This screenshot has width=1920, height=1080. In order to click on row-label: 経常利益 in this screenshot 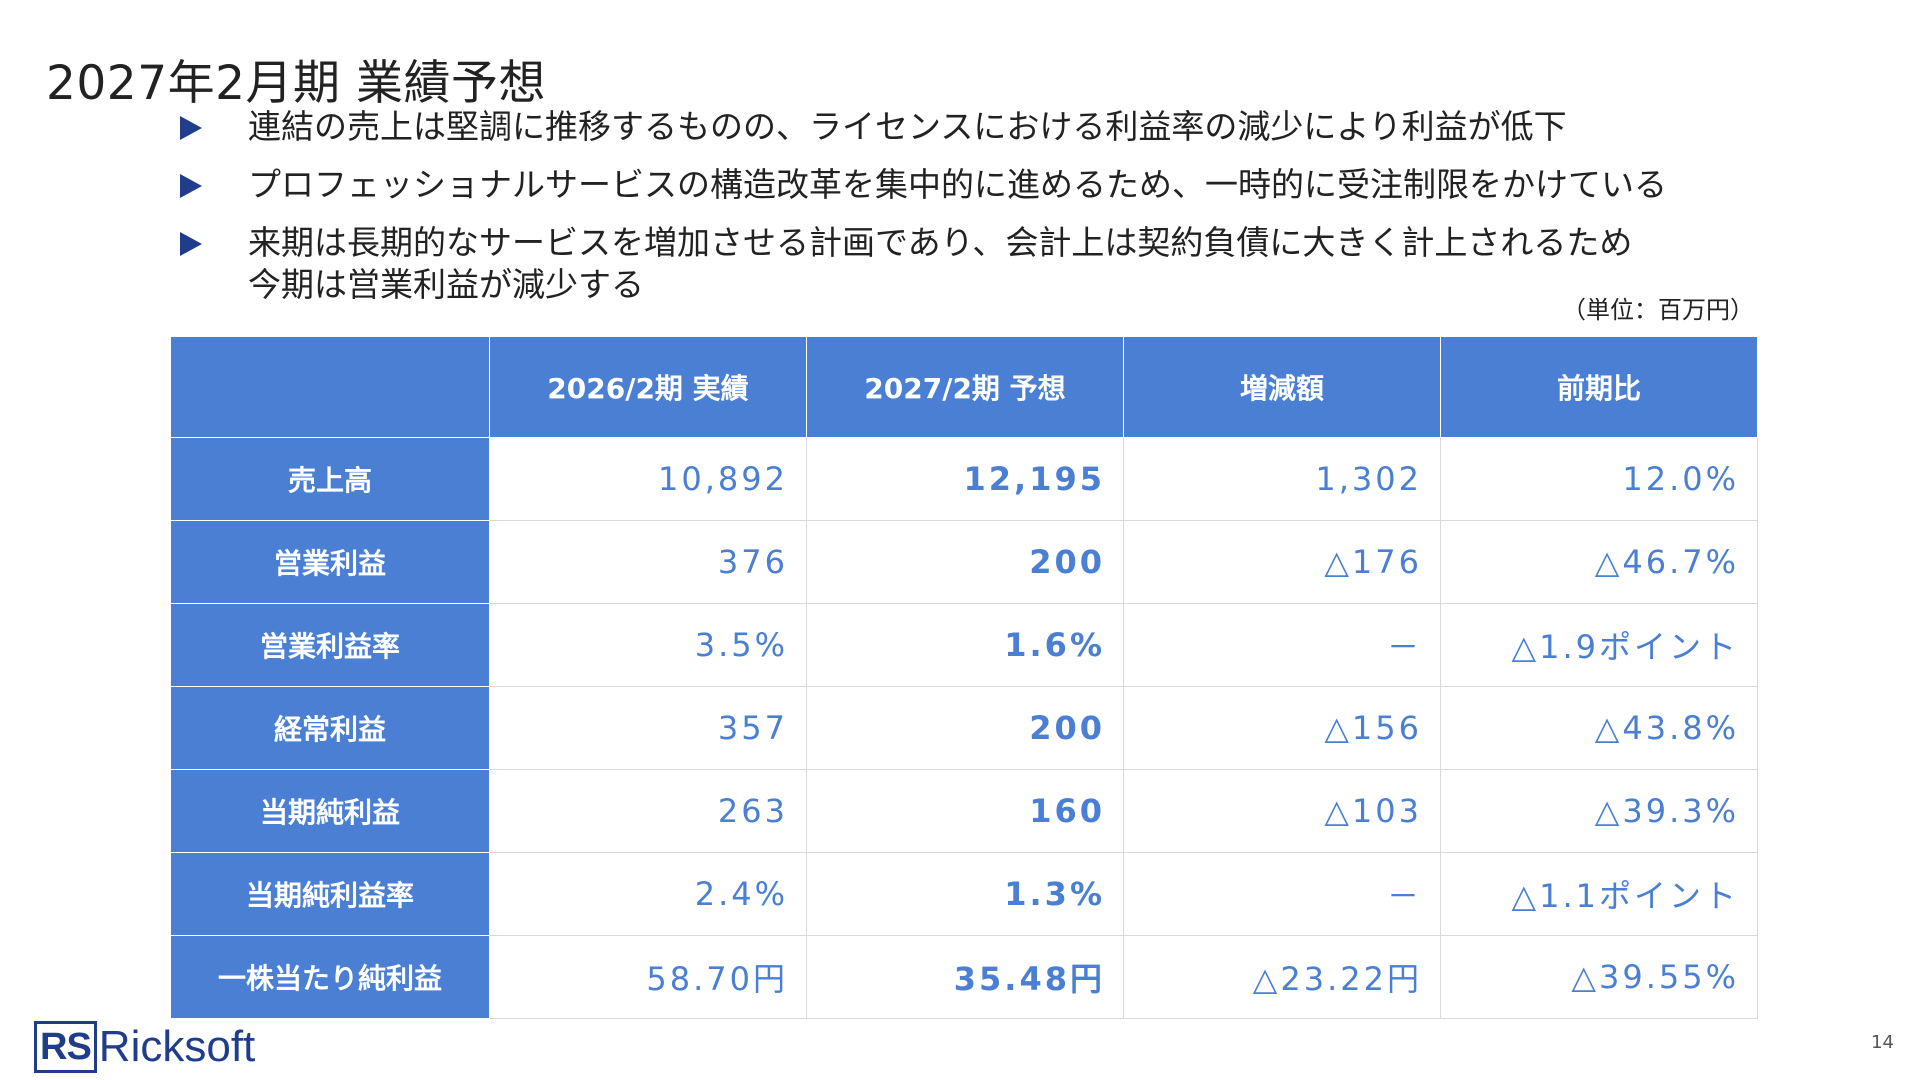, I will do `click(330, 728)`.